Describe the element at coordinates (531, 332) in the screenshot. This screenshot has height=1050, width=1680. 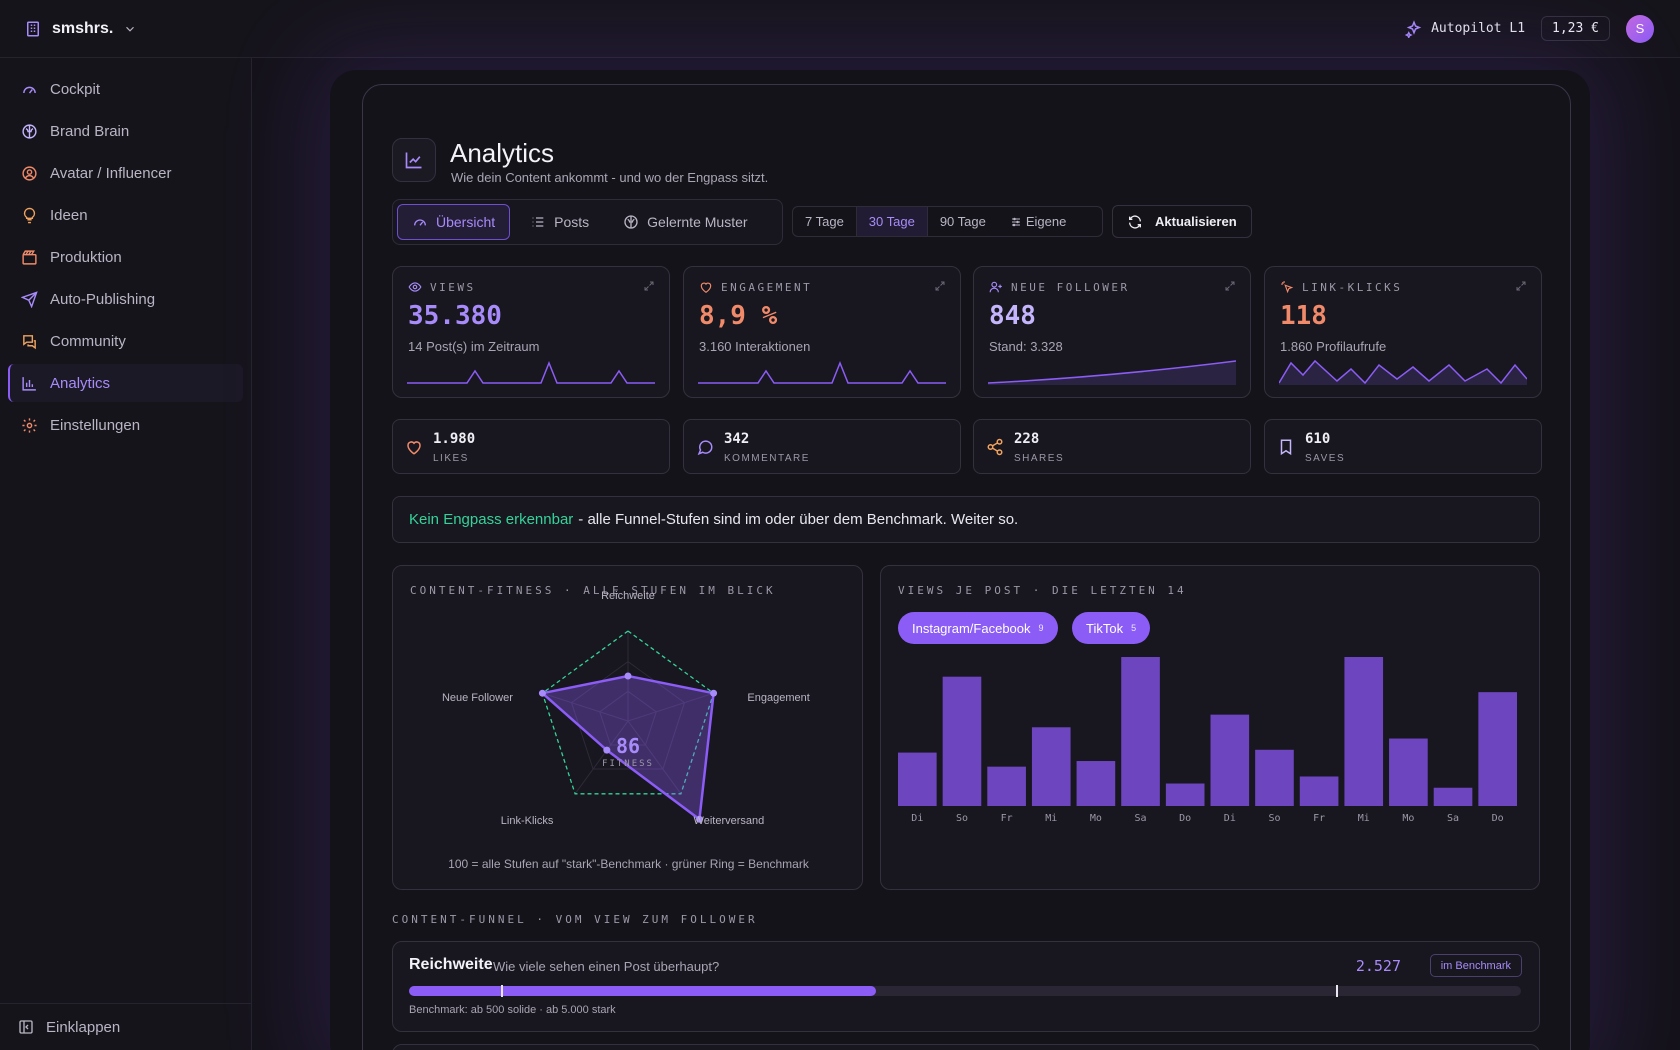
I see `kpi-card-views: VIEWS 35.380 14 Post(s) im Zeitraum` at that location.